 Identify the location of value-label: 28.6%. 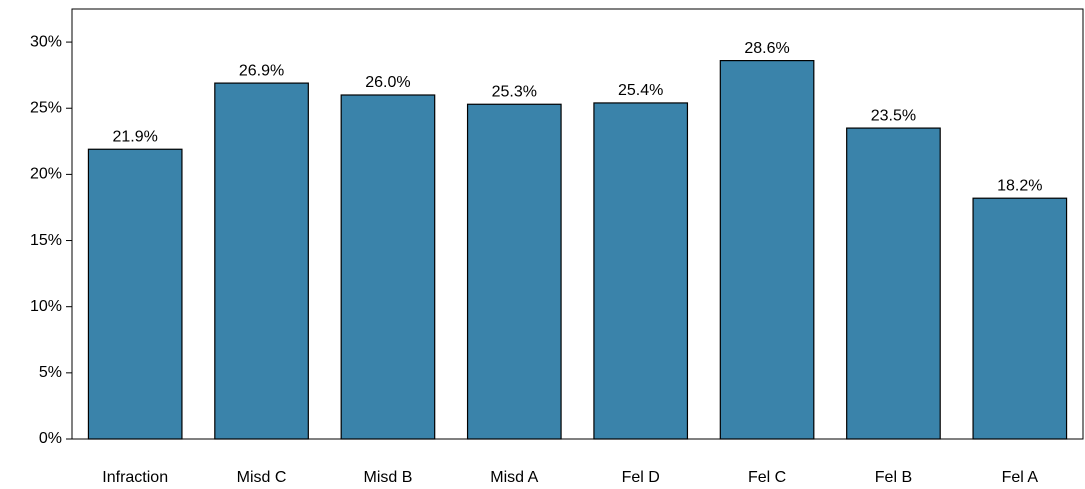
(766, 48).